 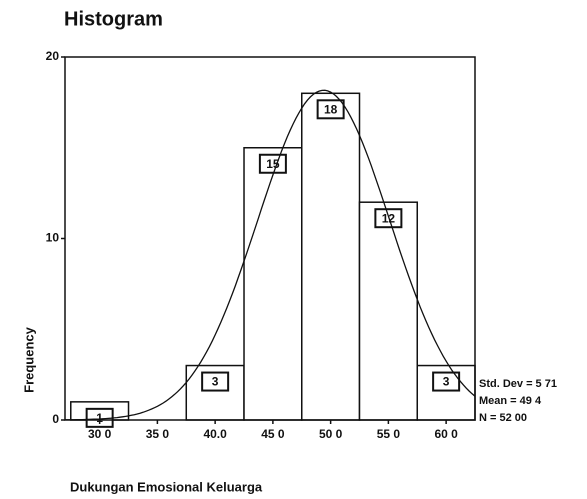 I want to click on x-tick-label: 30 0, so click(x=100, y=434).